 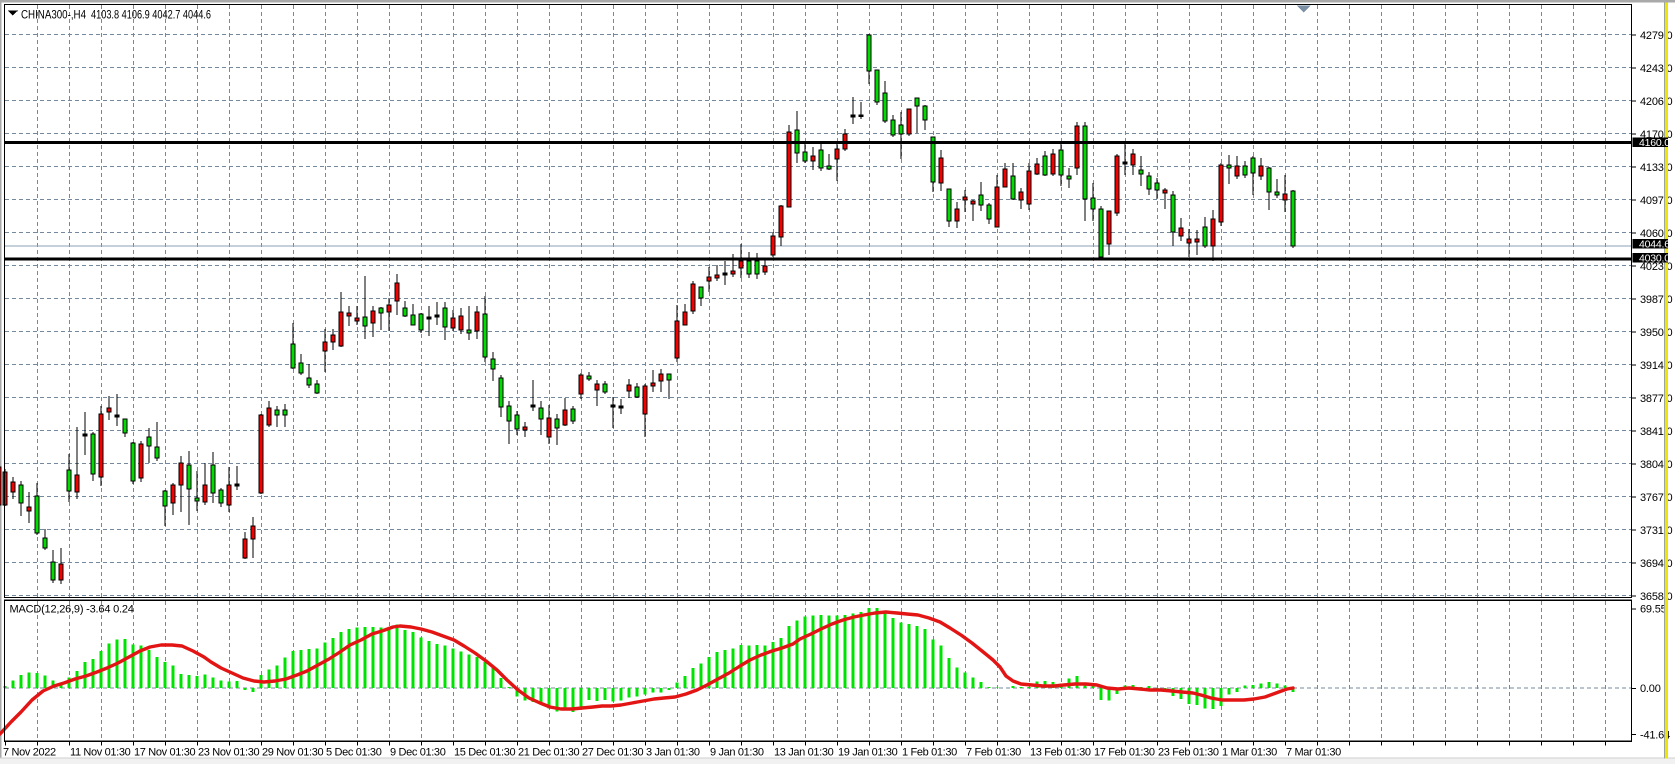 I want to click on svg-text: -41.64, so click(x=1655, y=735).